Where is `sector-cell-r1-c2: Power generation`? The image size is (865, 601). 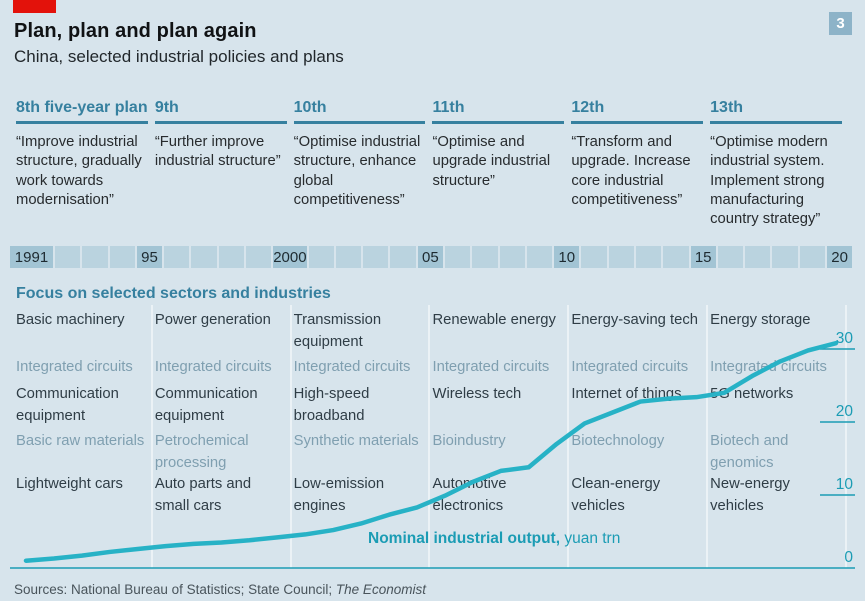 sector-cell-r1-c2: Power generation is located at coordinates (212, 320).